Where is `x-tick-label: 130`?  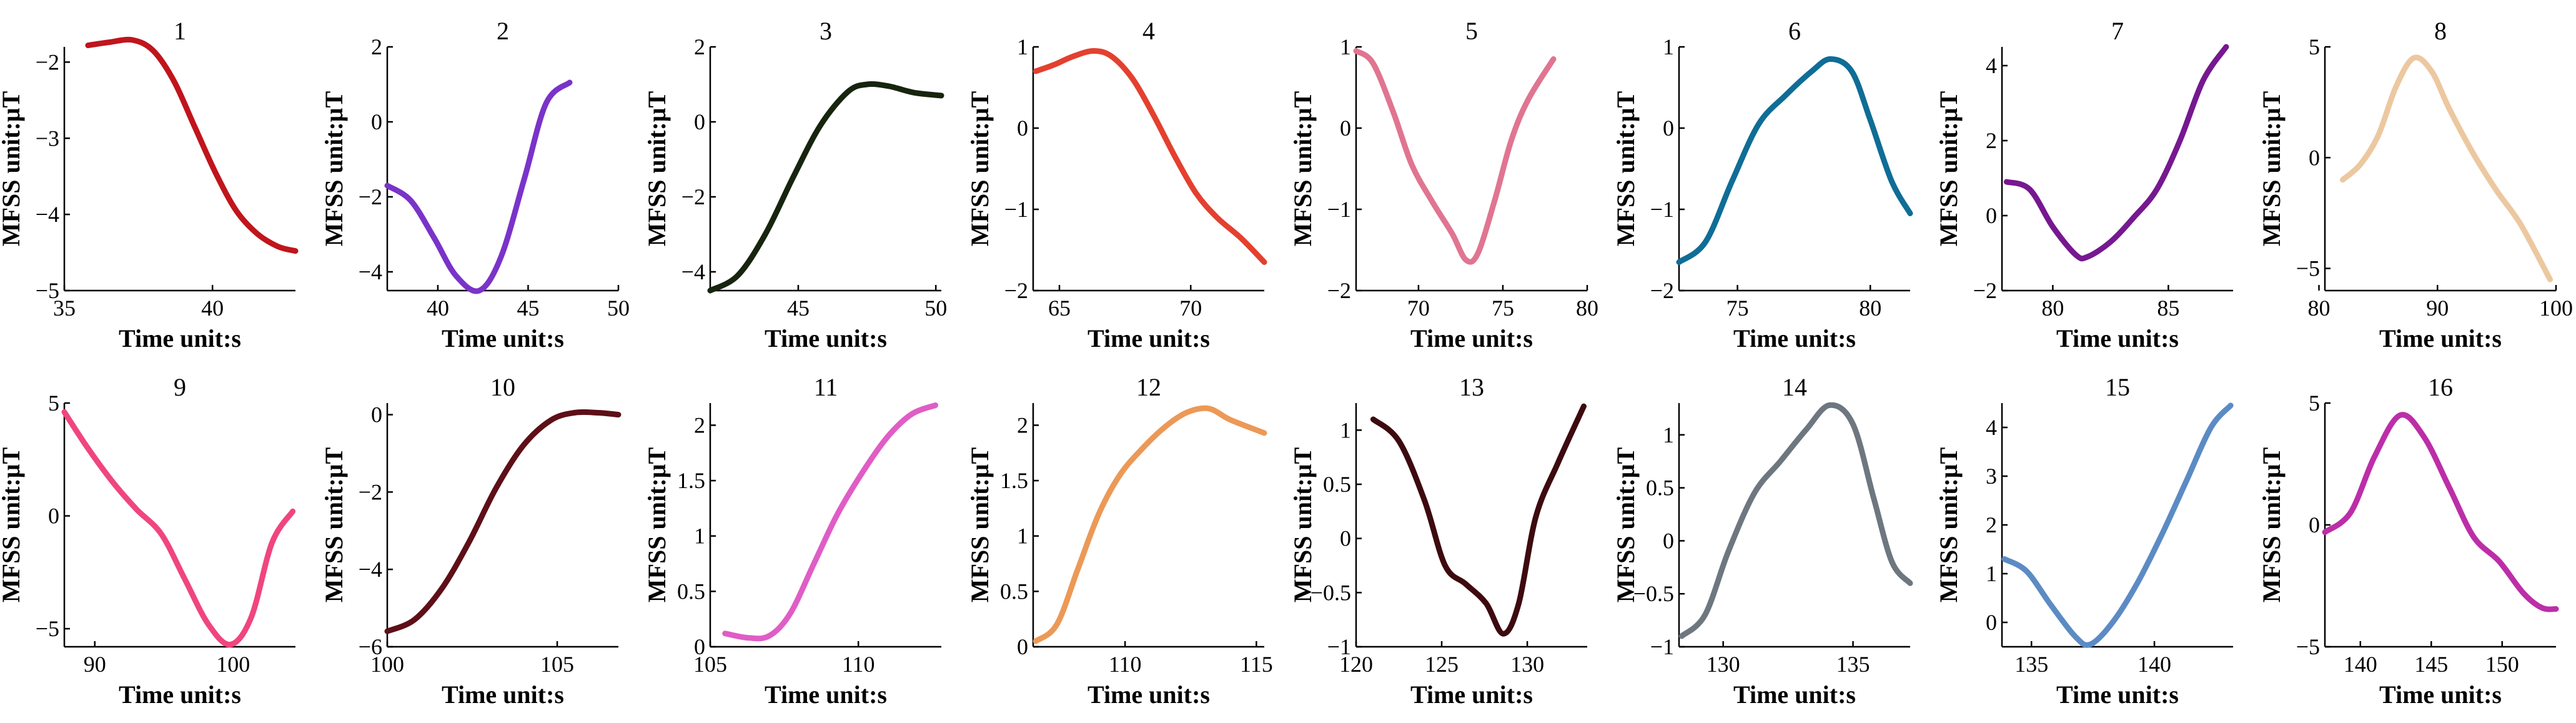
x-tick-label: 130 is located at coordinates (1723, 665).